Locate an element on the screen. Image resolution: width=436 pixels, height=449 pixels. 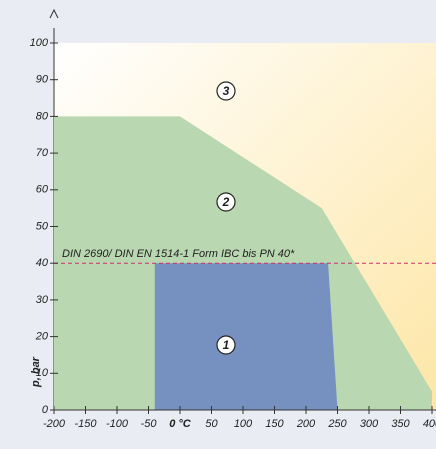
region-label: 2 is located at coordinates (226, 202).